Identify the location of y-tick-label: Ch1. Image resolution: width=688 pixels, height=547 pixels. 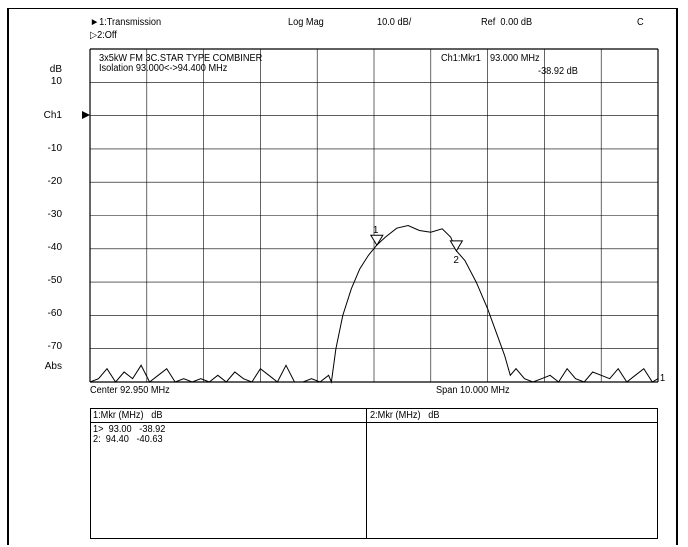
(52, 115).